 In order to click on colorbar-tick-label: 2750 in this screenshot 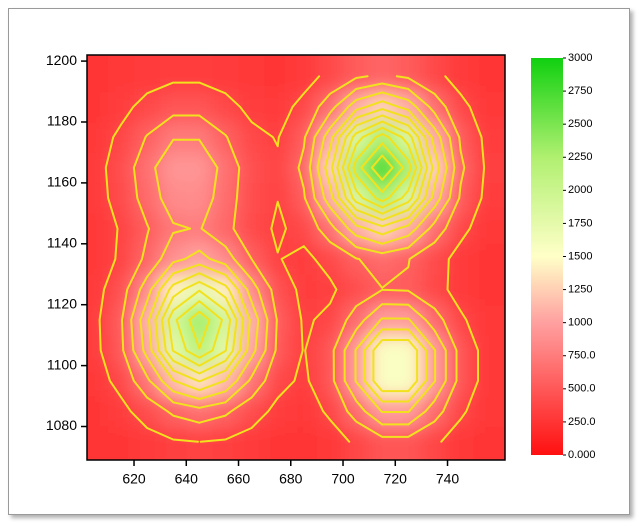, I will do `click(580, 91)`.